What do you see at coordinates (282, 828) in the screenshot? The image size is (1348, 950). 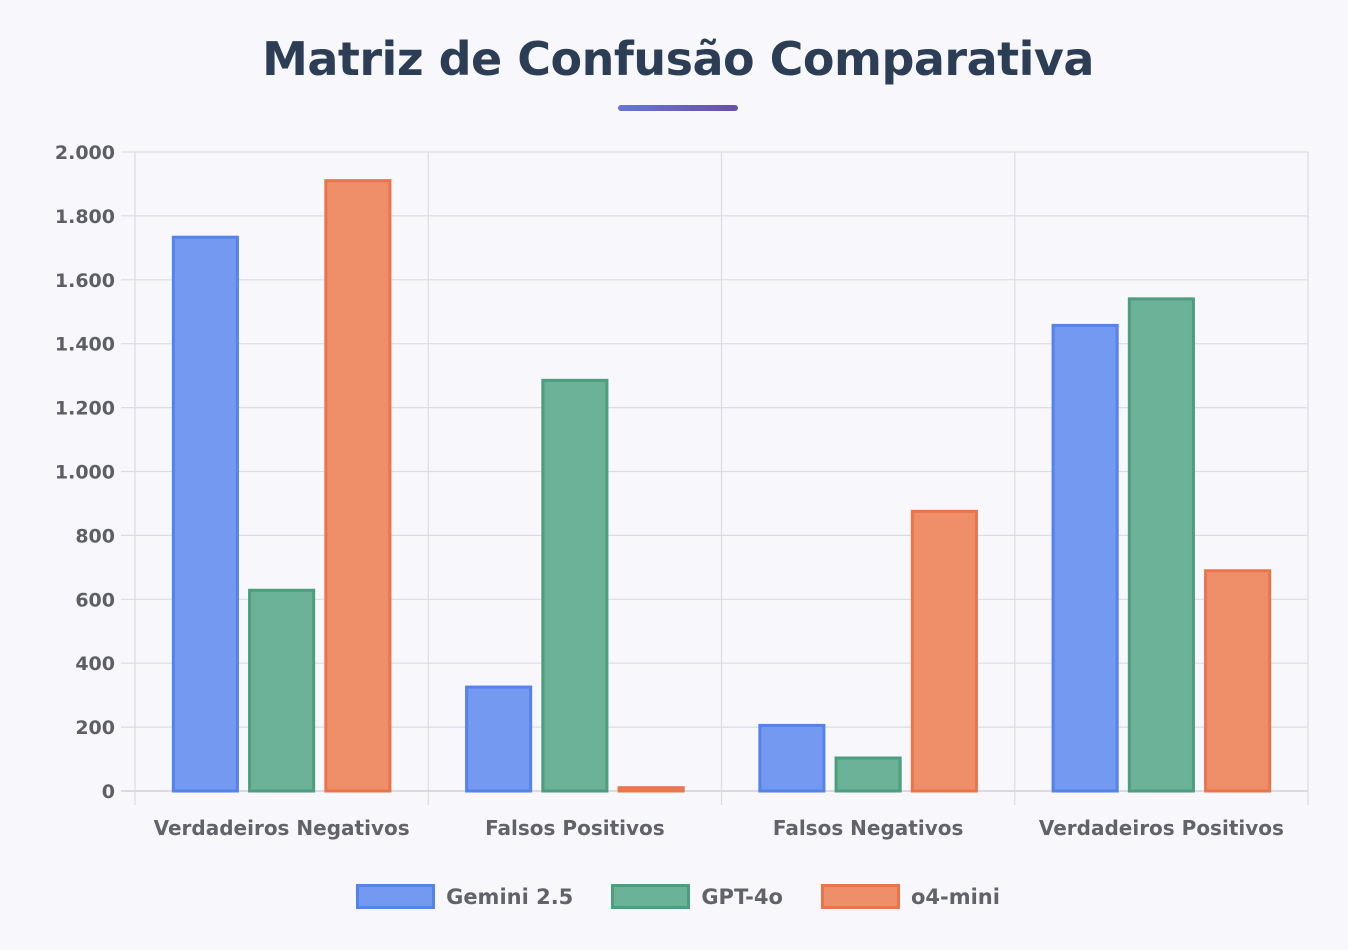 I see `x-category-label: Verdadeiros Negativos` at bounding box center [282, 828].